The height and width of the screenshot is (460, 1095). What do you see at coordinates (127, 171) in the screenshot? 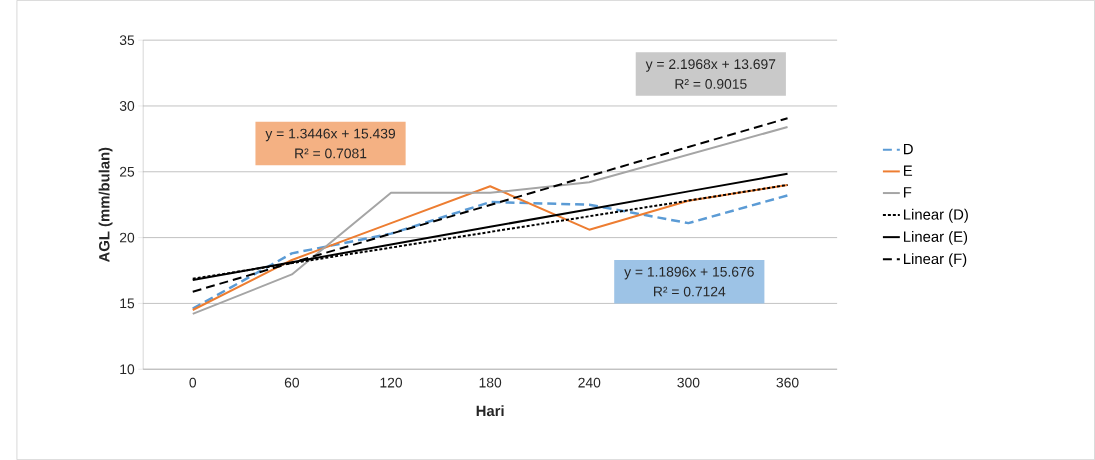
I see `y-tick-label: 25` at bounding box center [127, 171].